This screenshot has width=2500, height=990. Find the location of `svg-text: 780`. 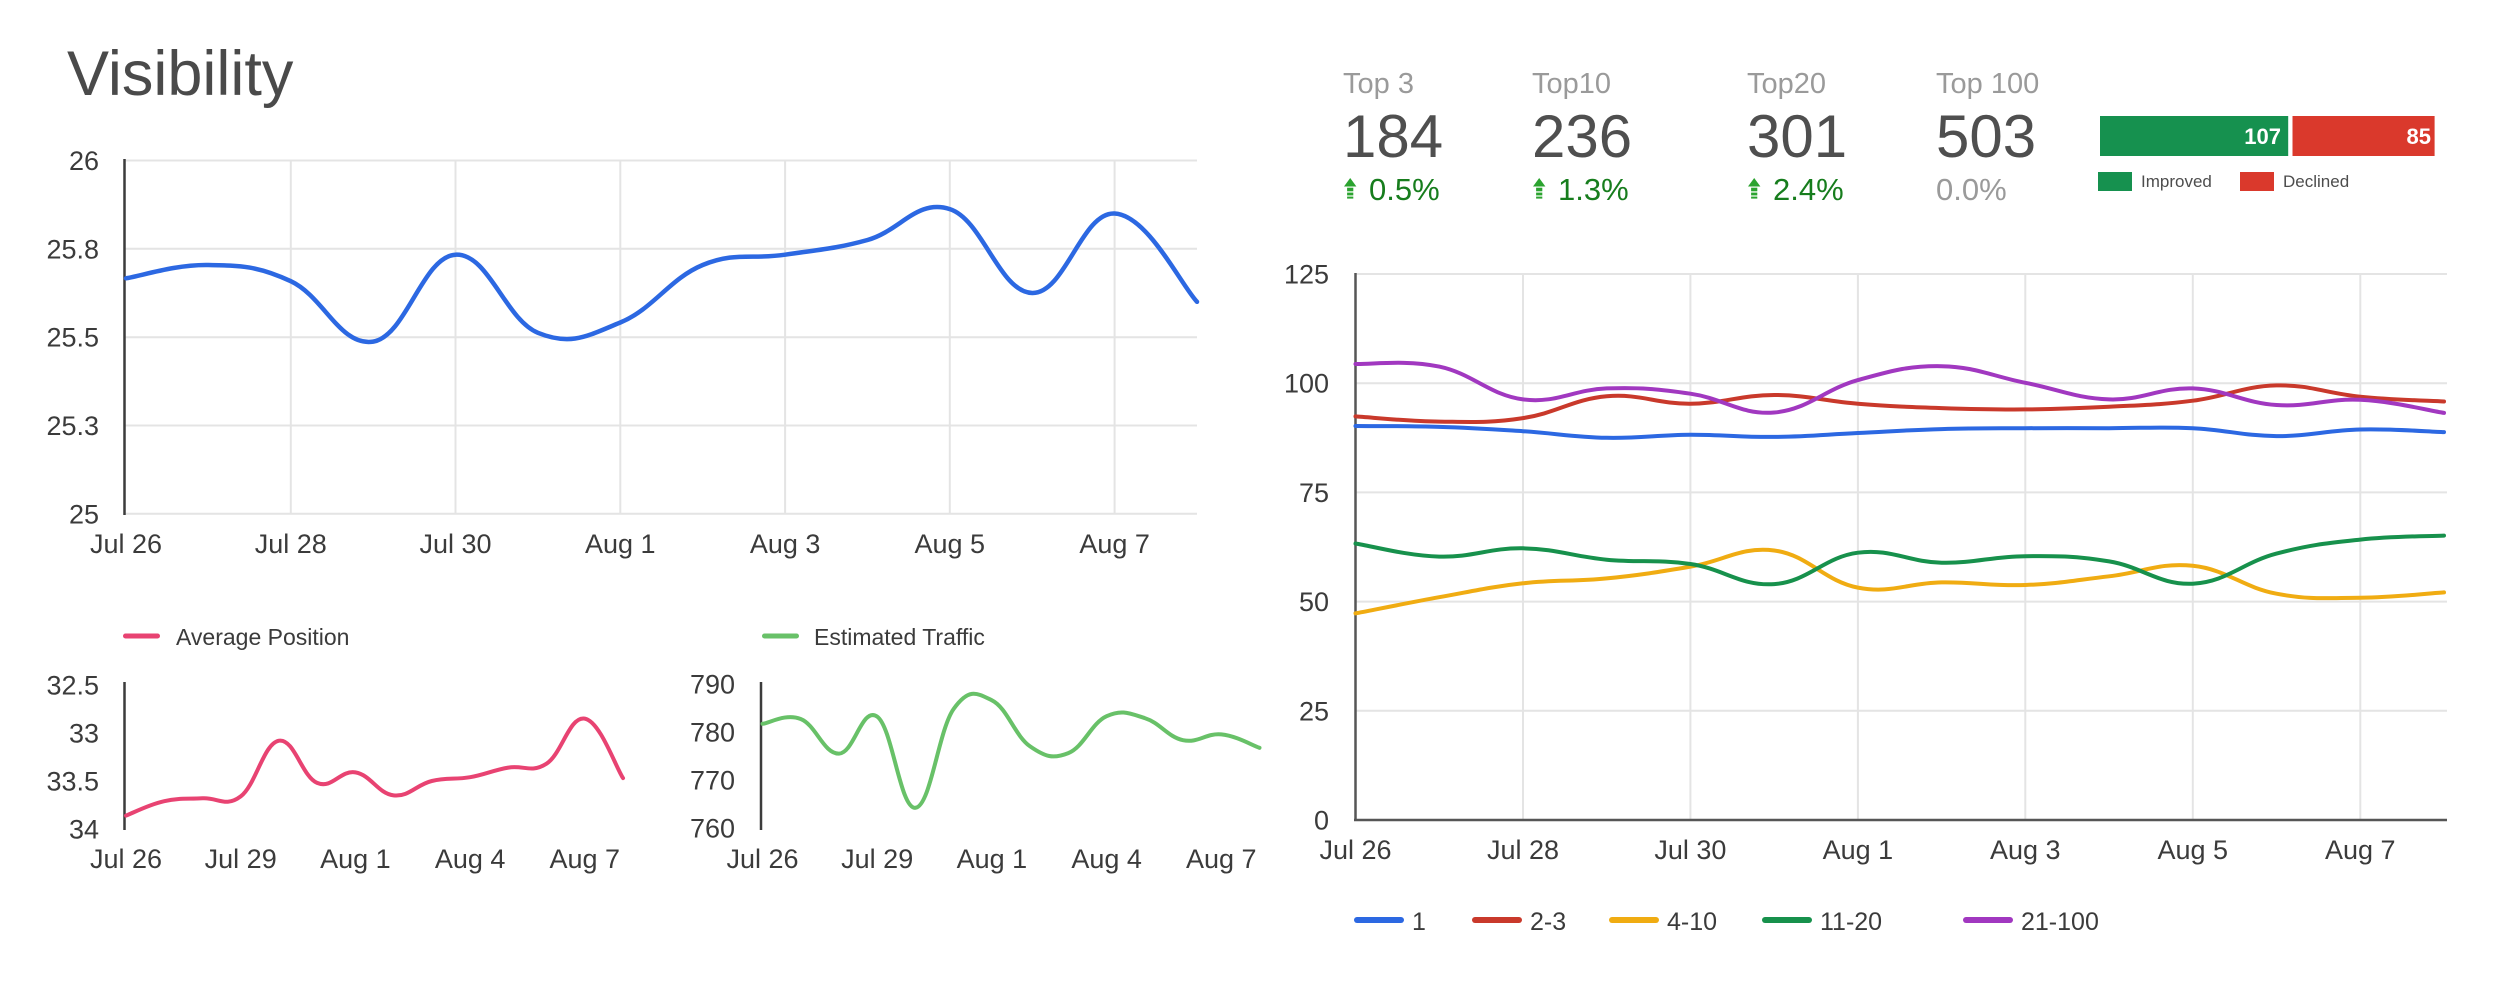

svg-text: 780 is located at coordinates (712, 733).